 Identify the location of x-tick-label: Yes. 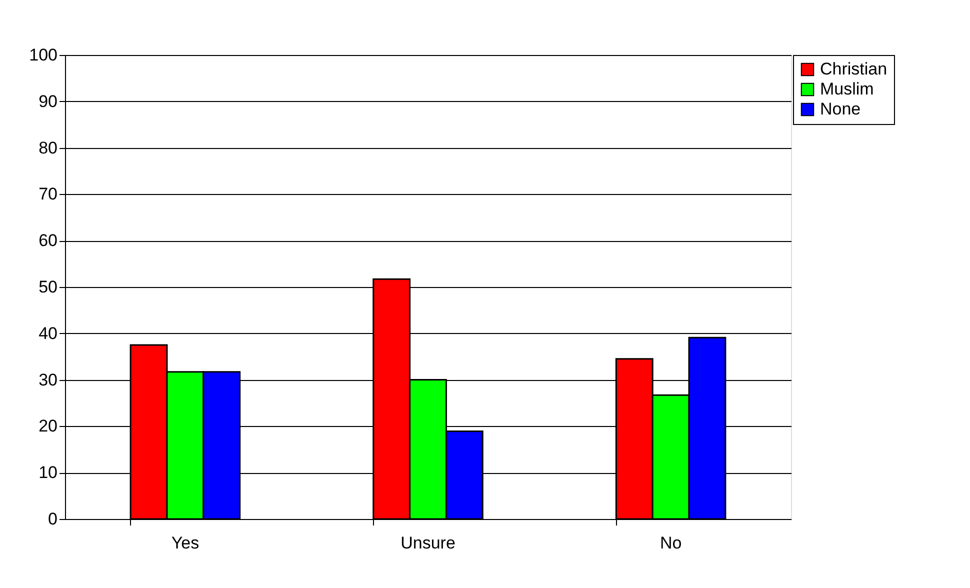
(185, 543).